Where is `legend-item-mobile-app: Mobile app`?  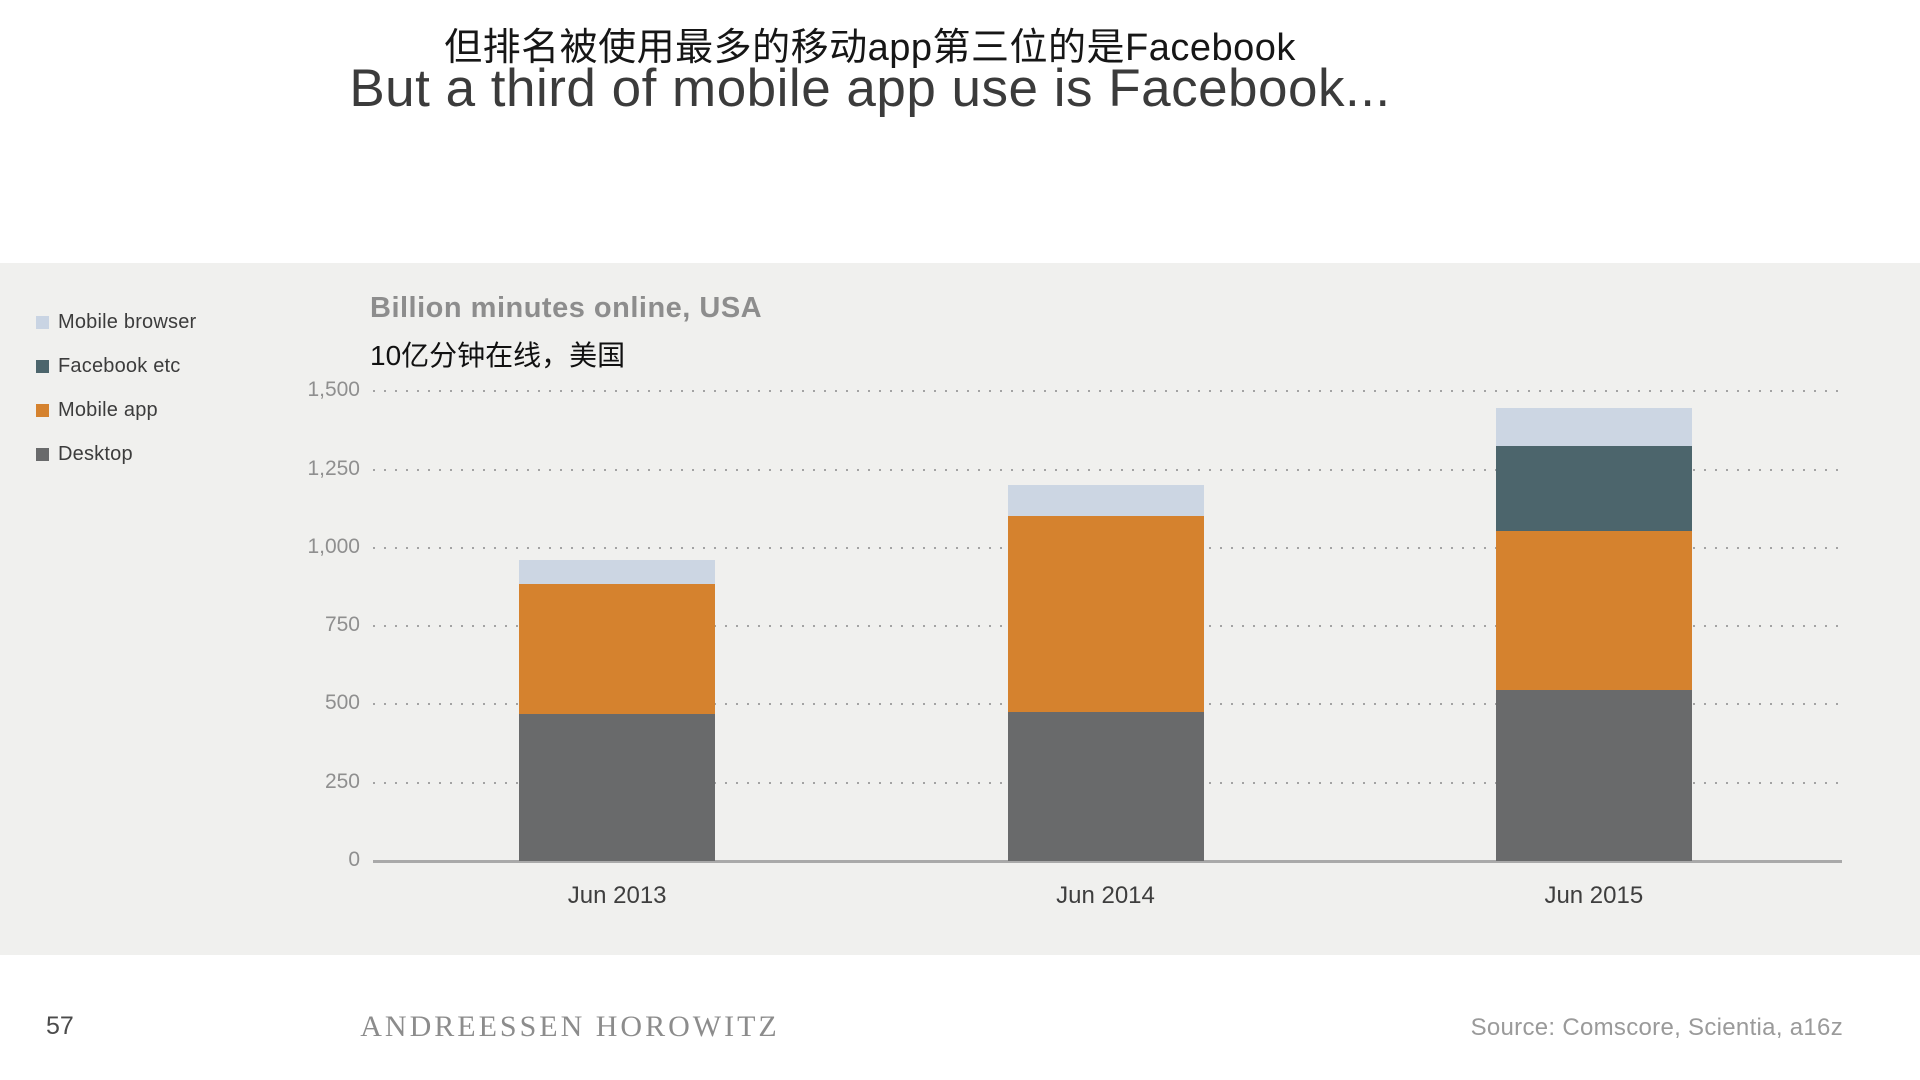
legend-item-mobile-app: Mobile app is located at coordinates (116, 410).